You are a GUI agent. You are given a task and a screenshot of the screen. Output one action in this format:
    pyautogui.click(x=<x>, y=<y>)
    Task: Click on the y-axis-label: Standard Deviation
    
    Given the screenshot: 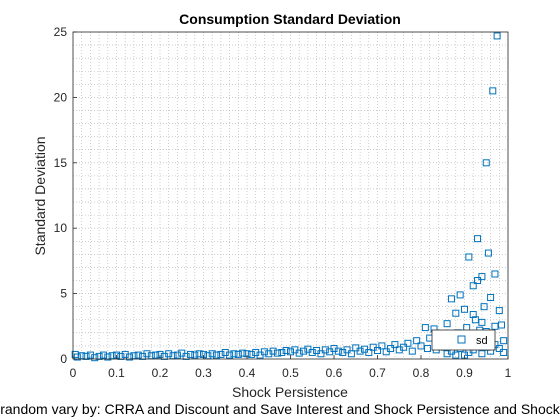 What is the action you would take?
    pyautogui.click(x=40, y=195)
    